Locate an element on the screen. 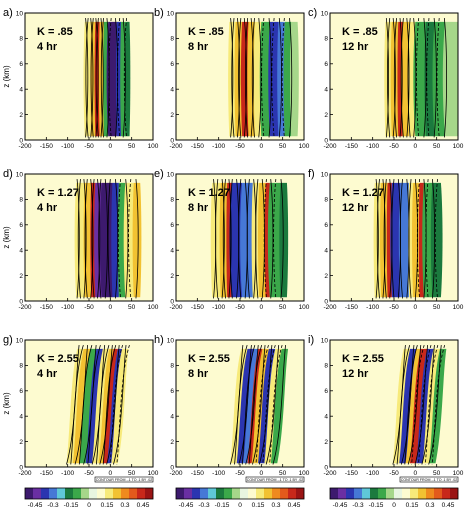 Image resolution: width=474 pixels, height=515 pixels. colorbar-tick-label: -0.15 is located at coordinates (222, 505).